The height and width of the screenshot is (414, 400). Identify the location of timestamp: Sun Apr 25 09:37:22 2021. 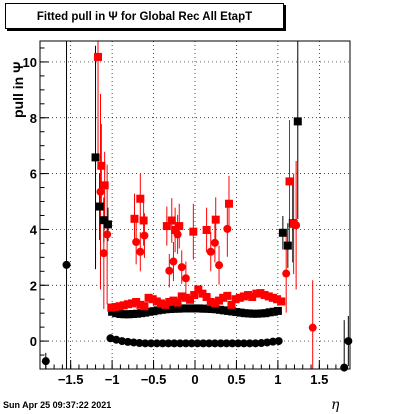
(57, 405).